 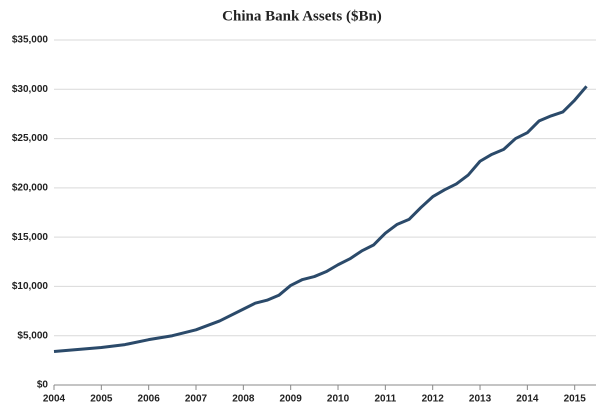 I want to click on x-tick-label: 2007, so click(x=196, y=399).